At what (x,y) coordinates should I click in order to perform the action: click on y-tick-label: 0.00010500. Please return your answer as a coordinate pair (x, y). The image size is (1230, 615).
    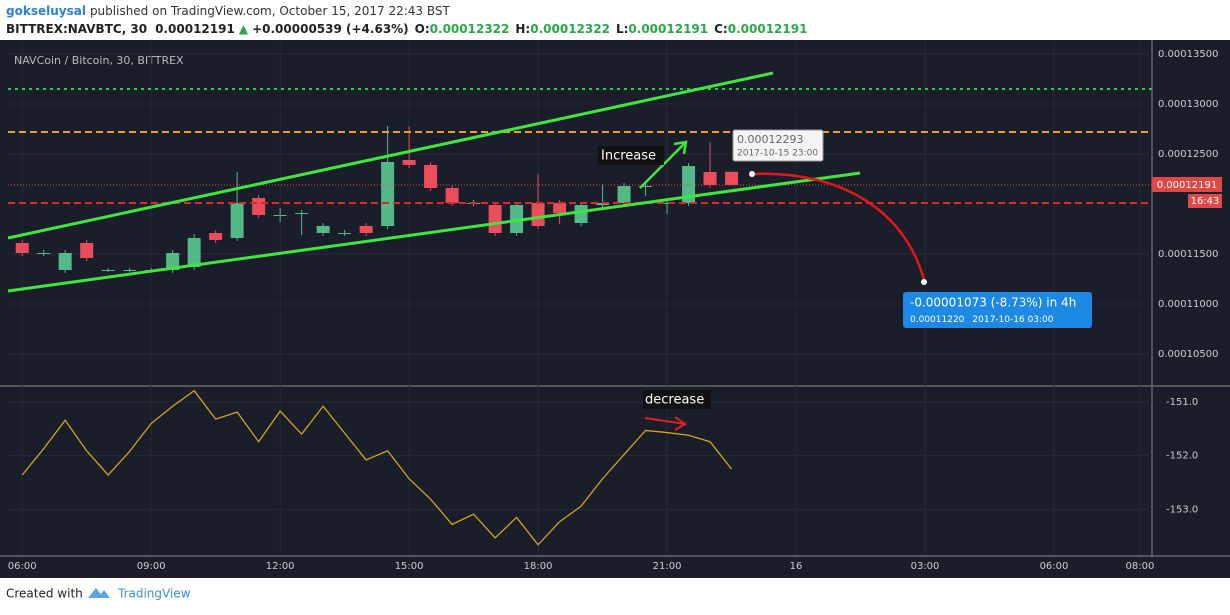
    Looking at the image, I should click on (1188, 354).